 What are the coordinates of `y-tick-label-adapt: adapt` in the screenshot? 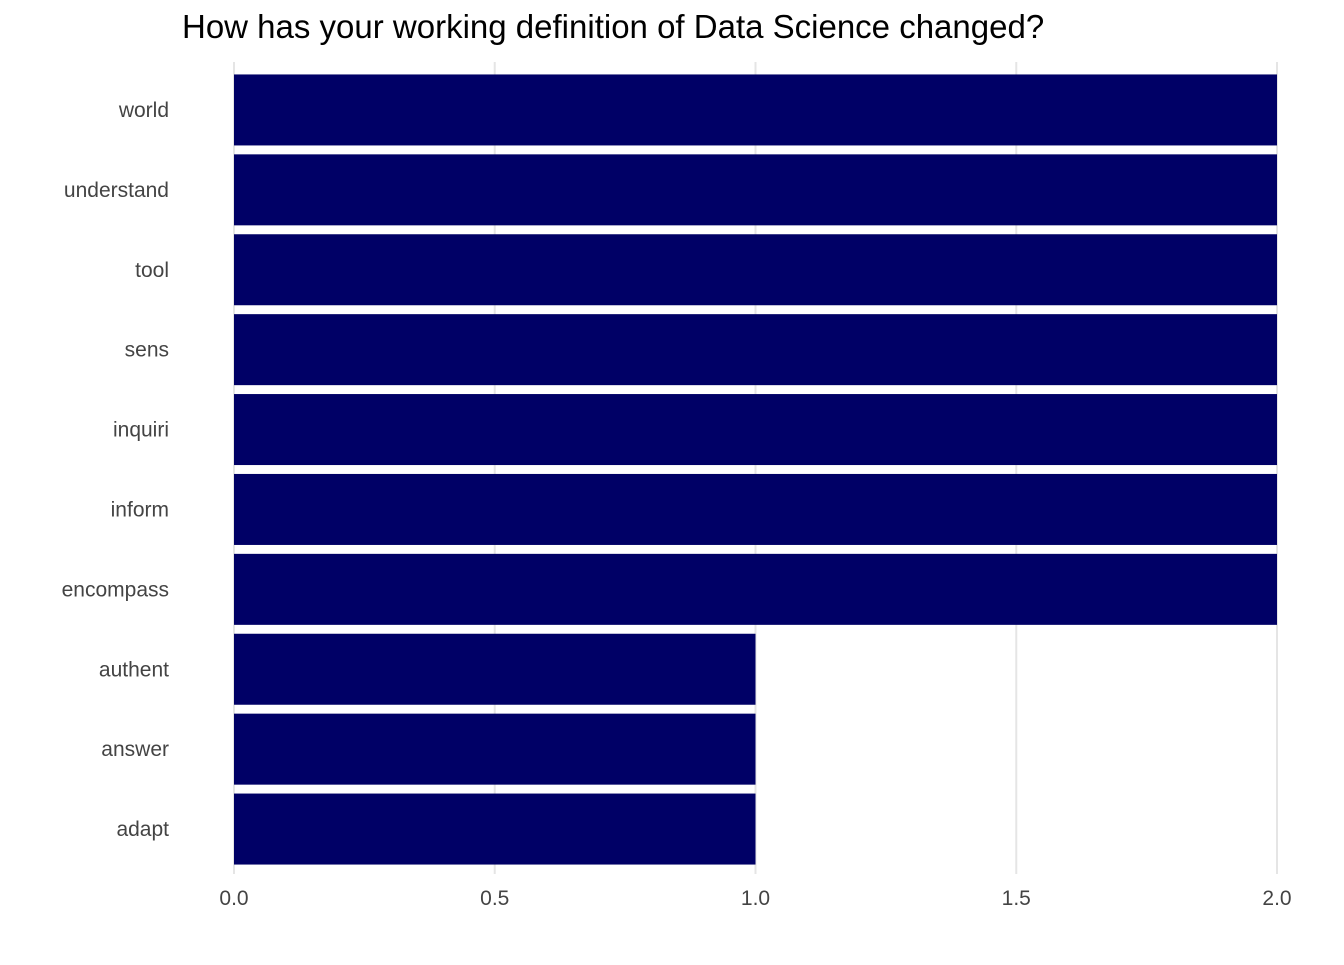 It's located at (142, 829).